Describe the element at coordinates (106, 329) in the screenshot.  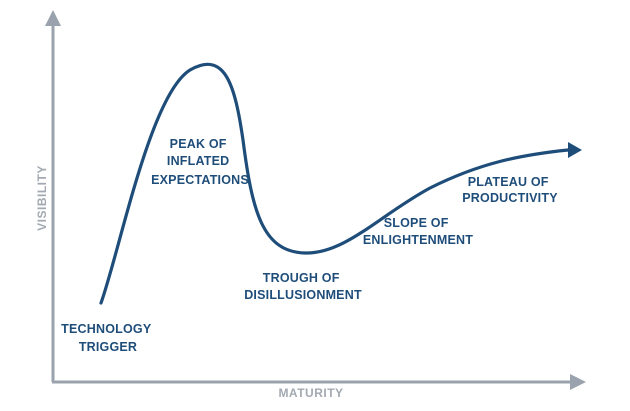
I see `phase-label-line: TECHNOLOGY` at that location.